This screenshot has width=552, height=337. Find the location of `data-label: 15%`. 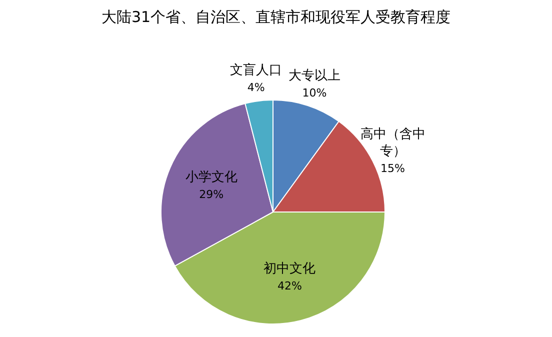

data-label: 15% is located at coordinates (392, 167).